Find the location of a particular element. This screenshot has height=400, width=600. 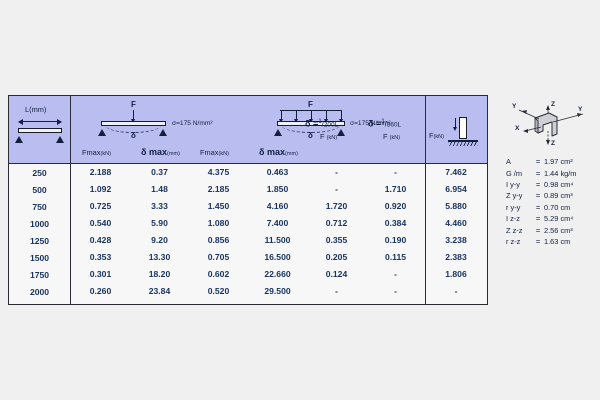

property-row: I y-y = 0.98 cm⁴ is located at coordinates (541, 184).